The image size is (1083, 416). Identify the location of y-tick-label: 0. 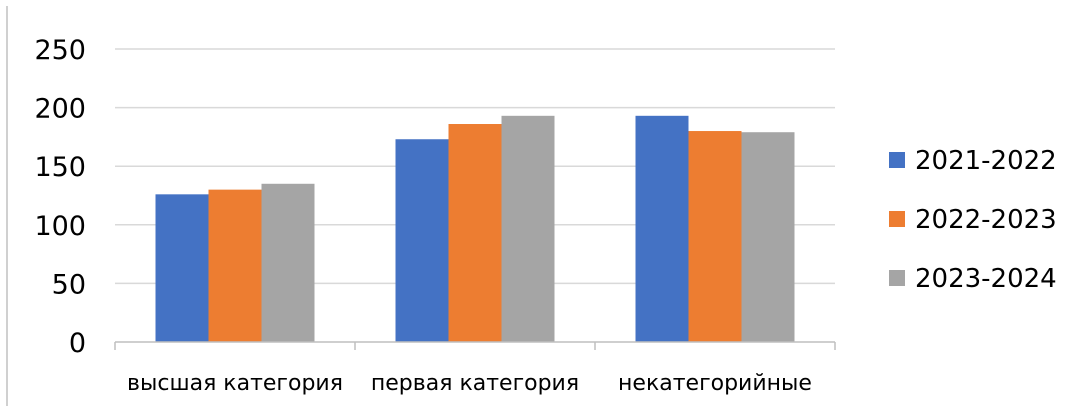
(77, 343).